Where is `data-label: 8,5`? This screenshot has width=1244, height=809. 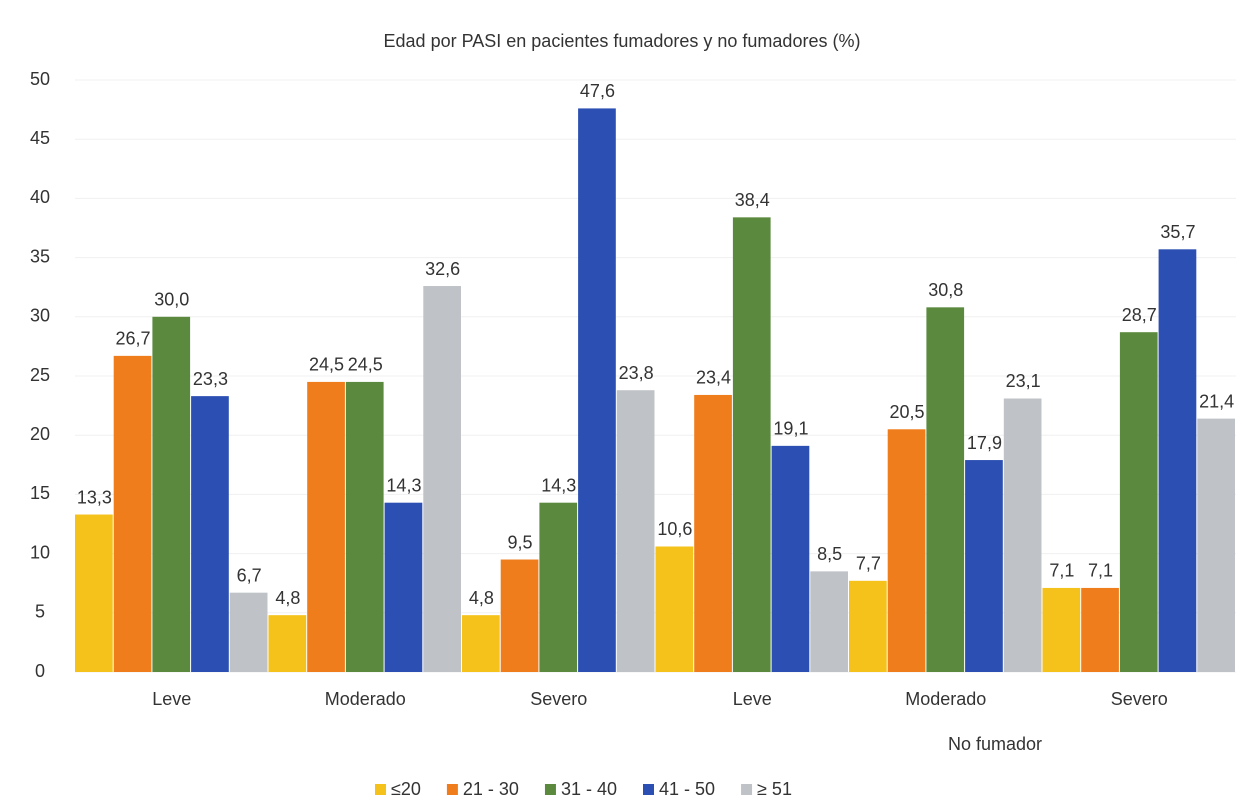
data-label: 8,5 is located at coordinates (829, 554).